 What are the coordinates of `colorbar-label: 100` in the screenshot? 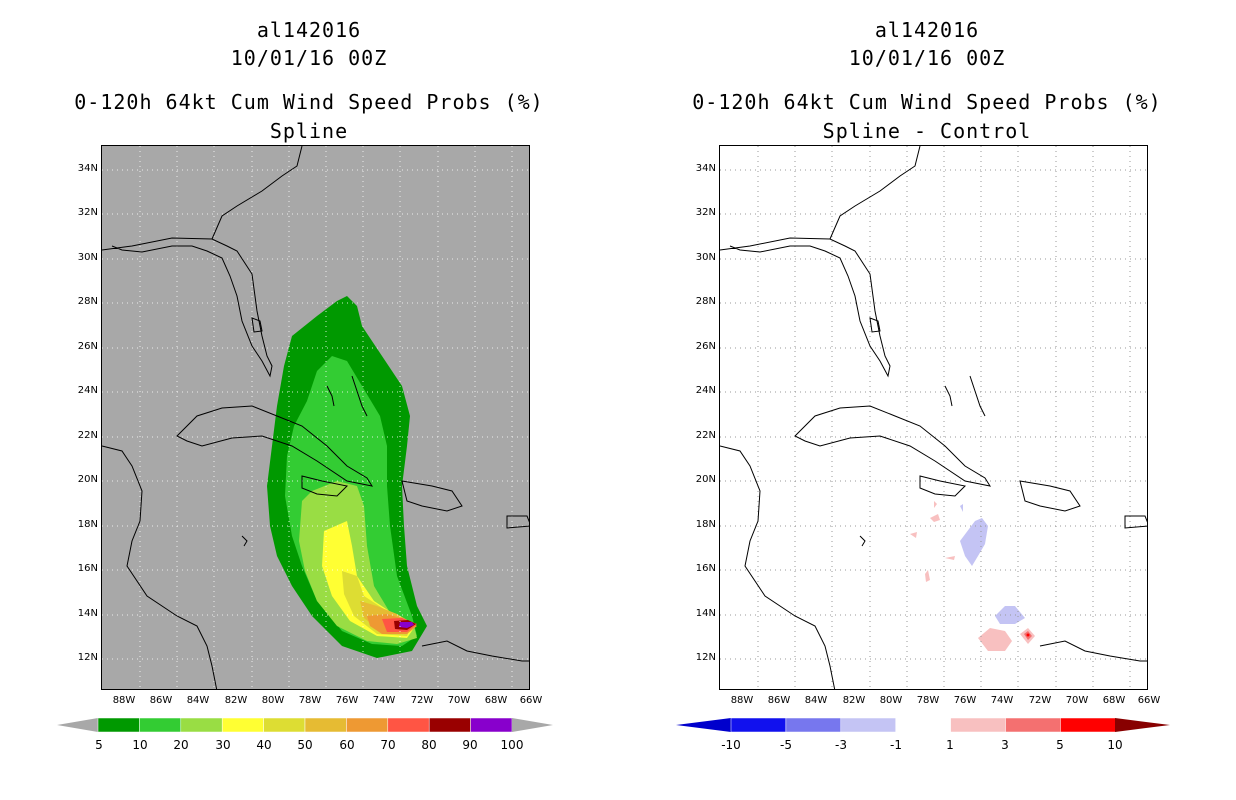 It's located at (512, 745).